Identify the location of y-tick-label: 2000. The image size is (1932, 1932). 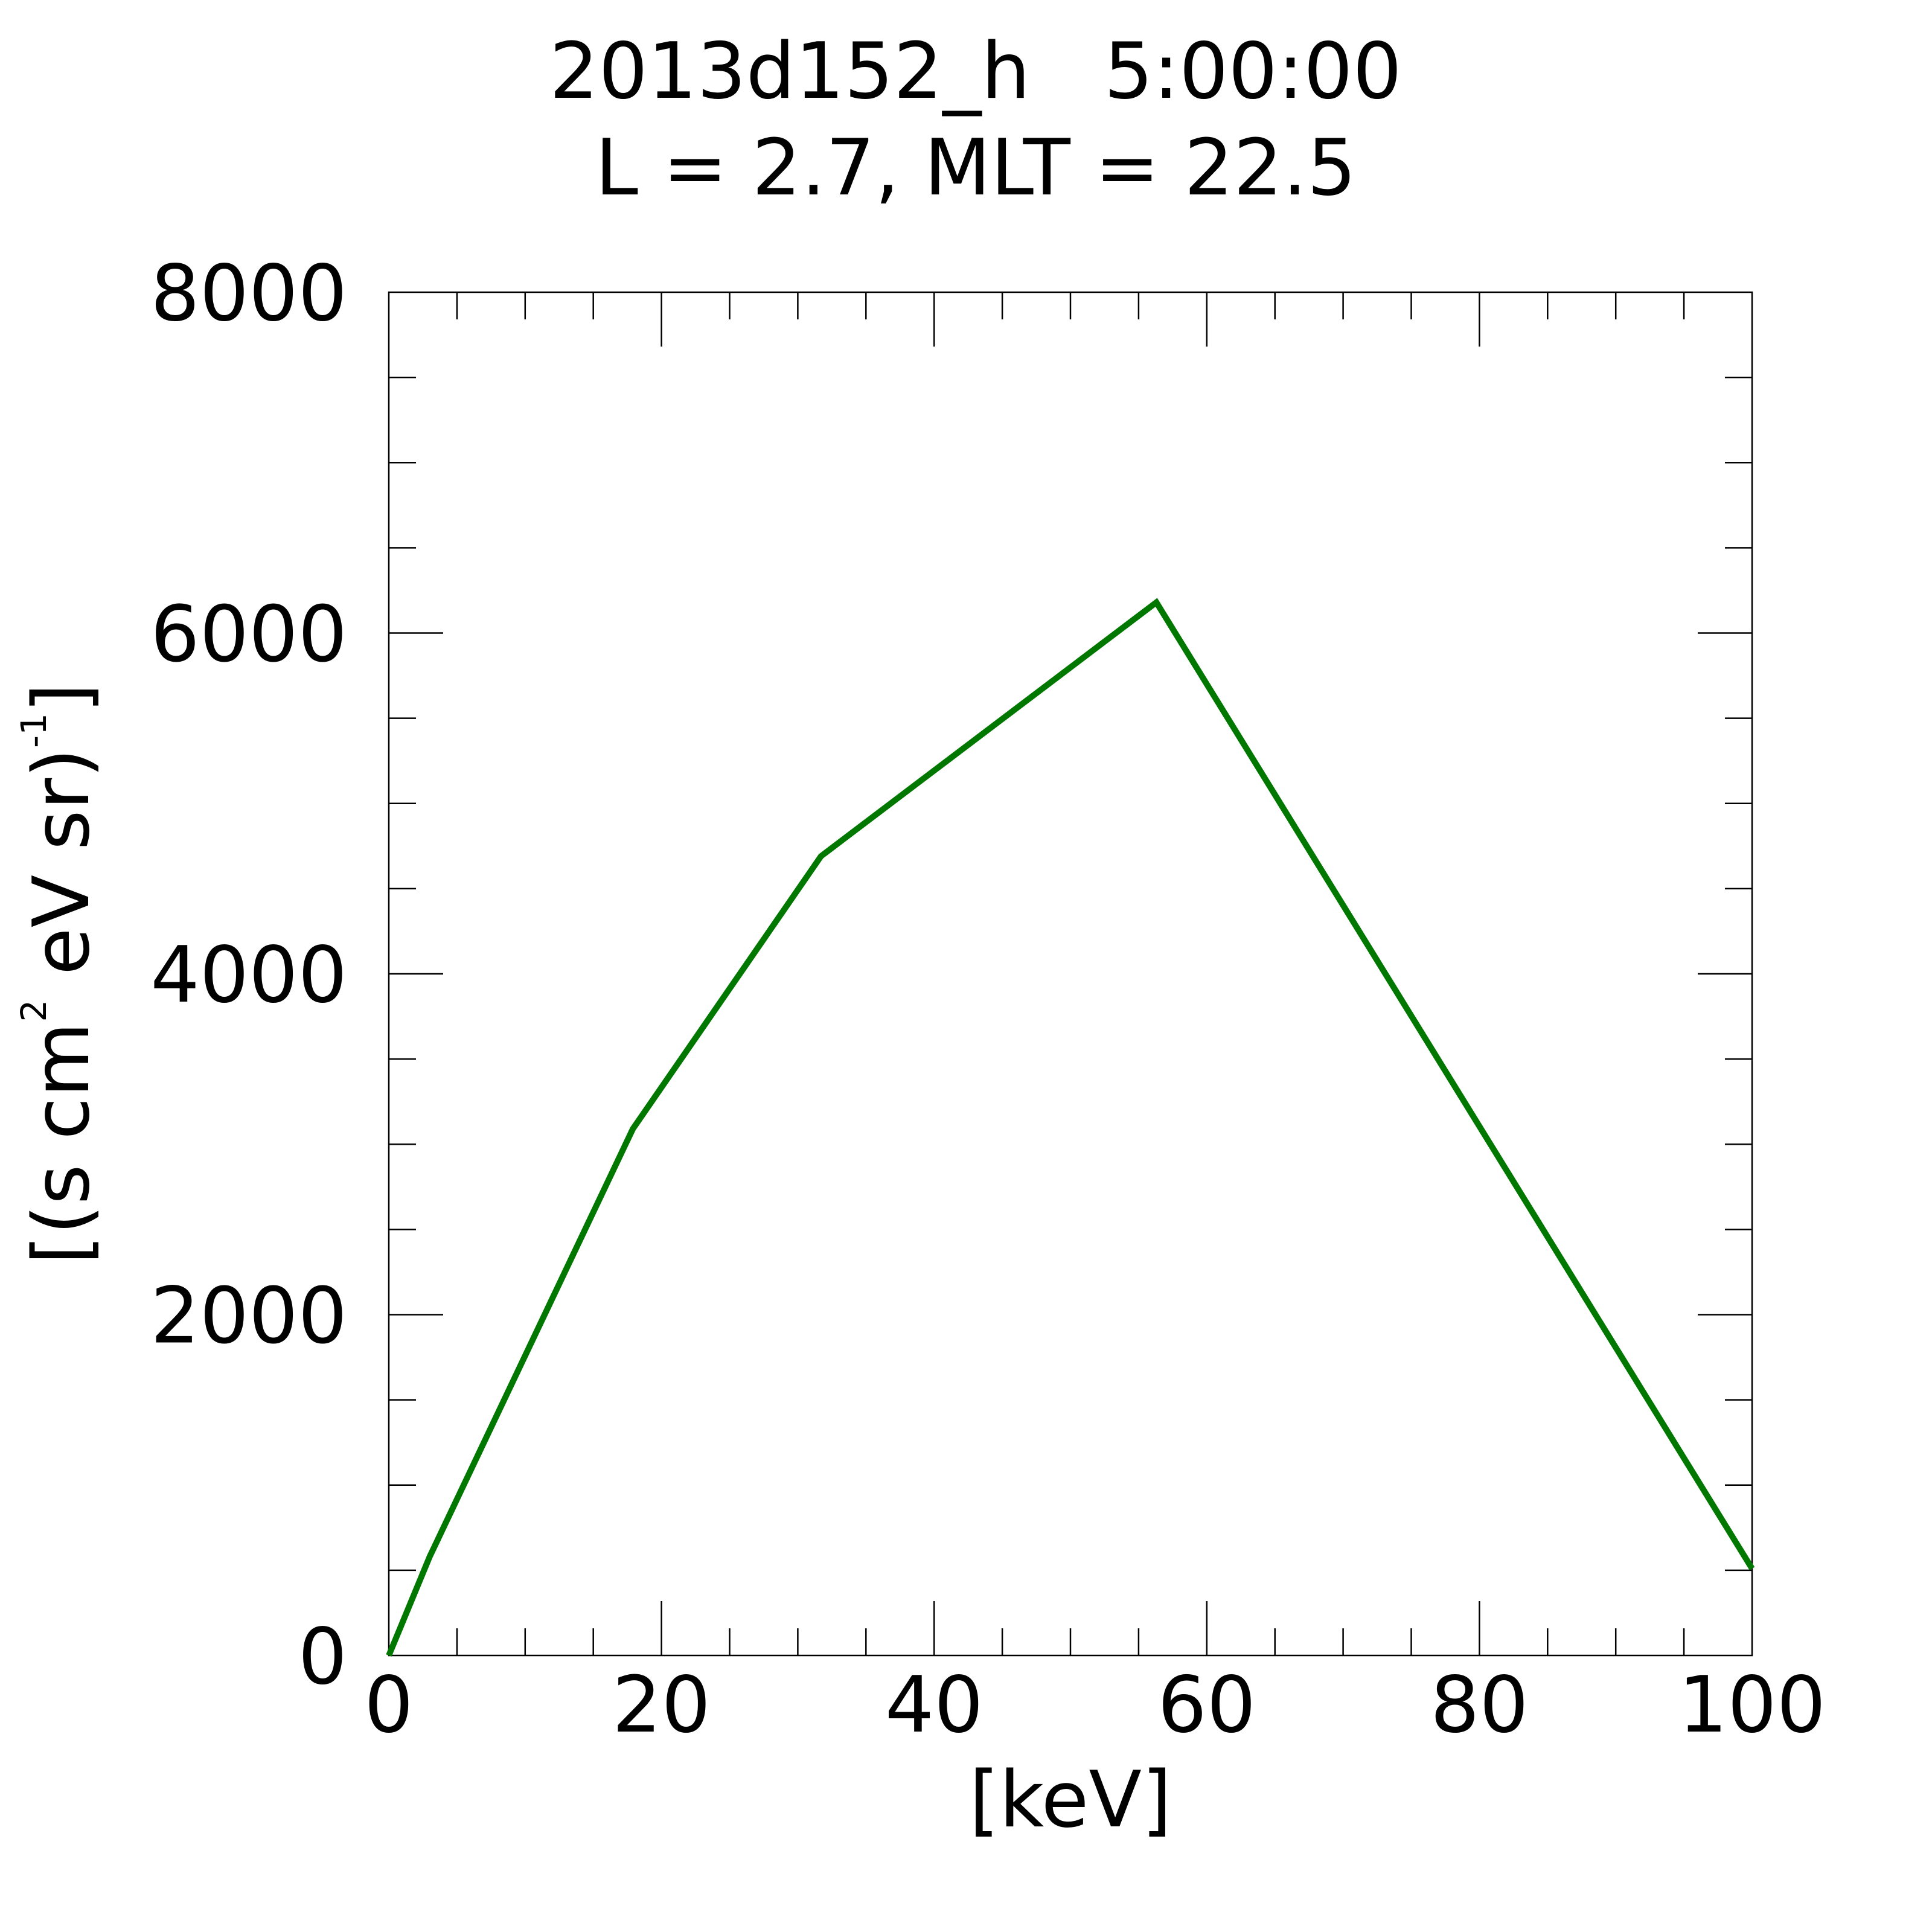
(249, 1316).